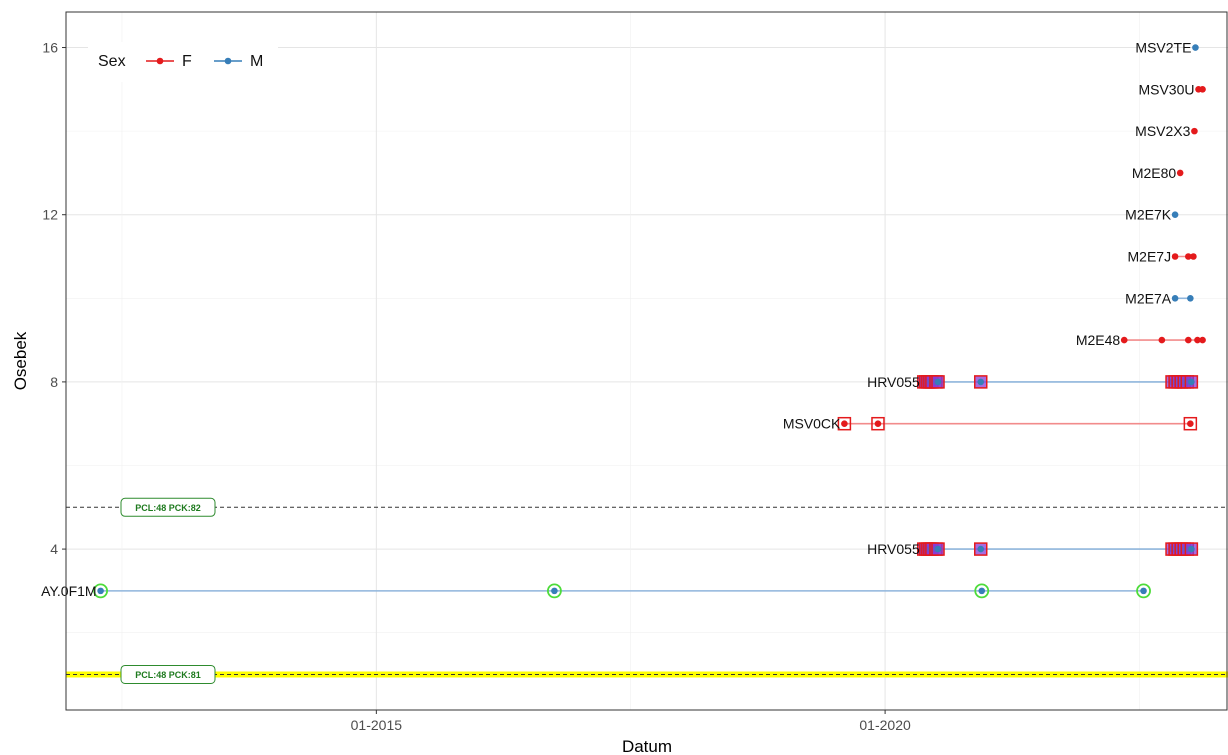  Describe the element at coordinates (1098, 340) in the screenshot. I see `point-label: M2E48` at that location.